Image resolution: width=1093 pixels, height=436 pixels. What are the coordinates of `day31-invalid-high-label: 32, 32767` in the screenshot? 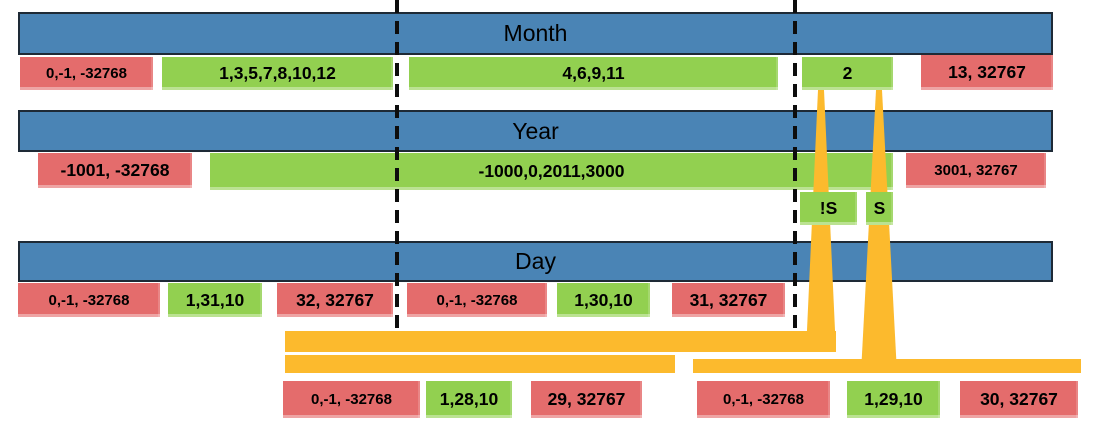 It's located at (335, 299).